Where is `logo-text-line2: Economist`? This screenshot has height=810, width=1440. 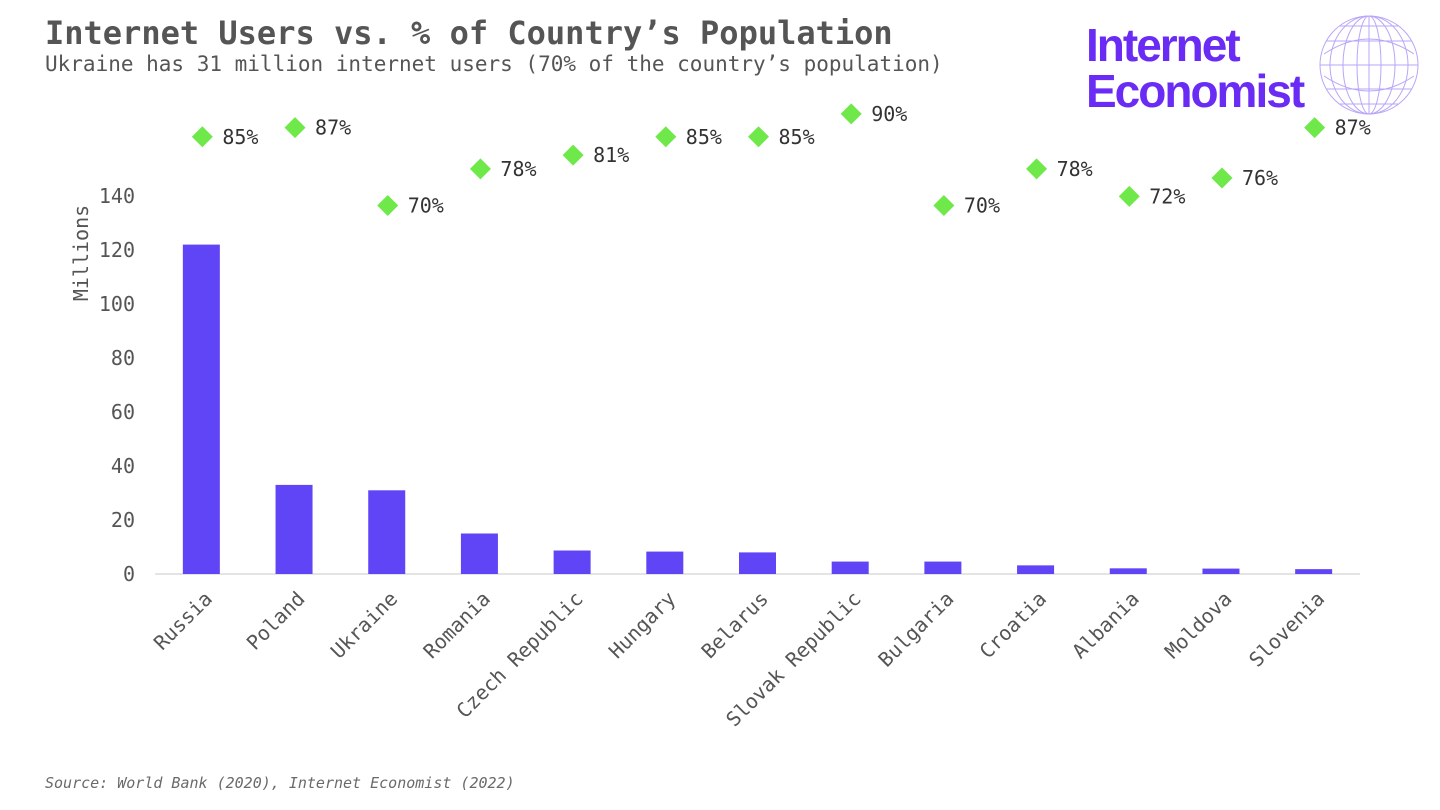
logo-text-line2: Economist is located at coordinates (1195, 91).